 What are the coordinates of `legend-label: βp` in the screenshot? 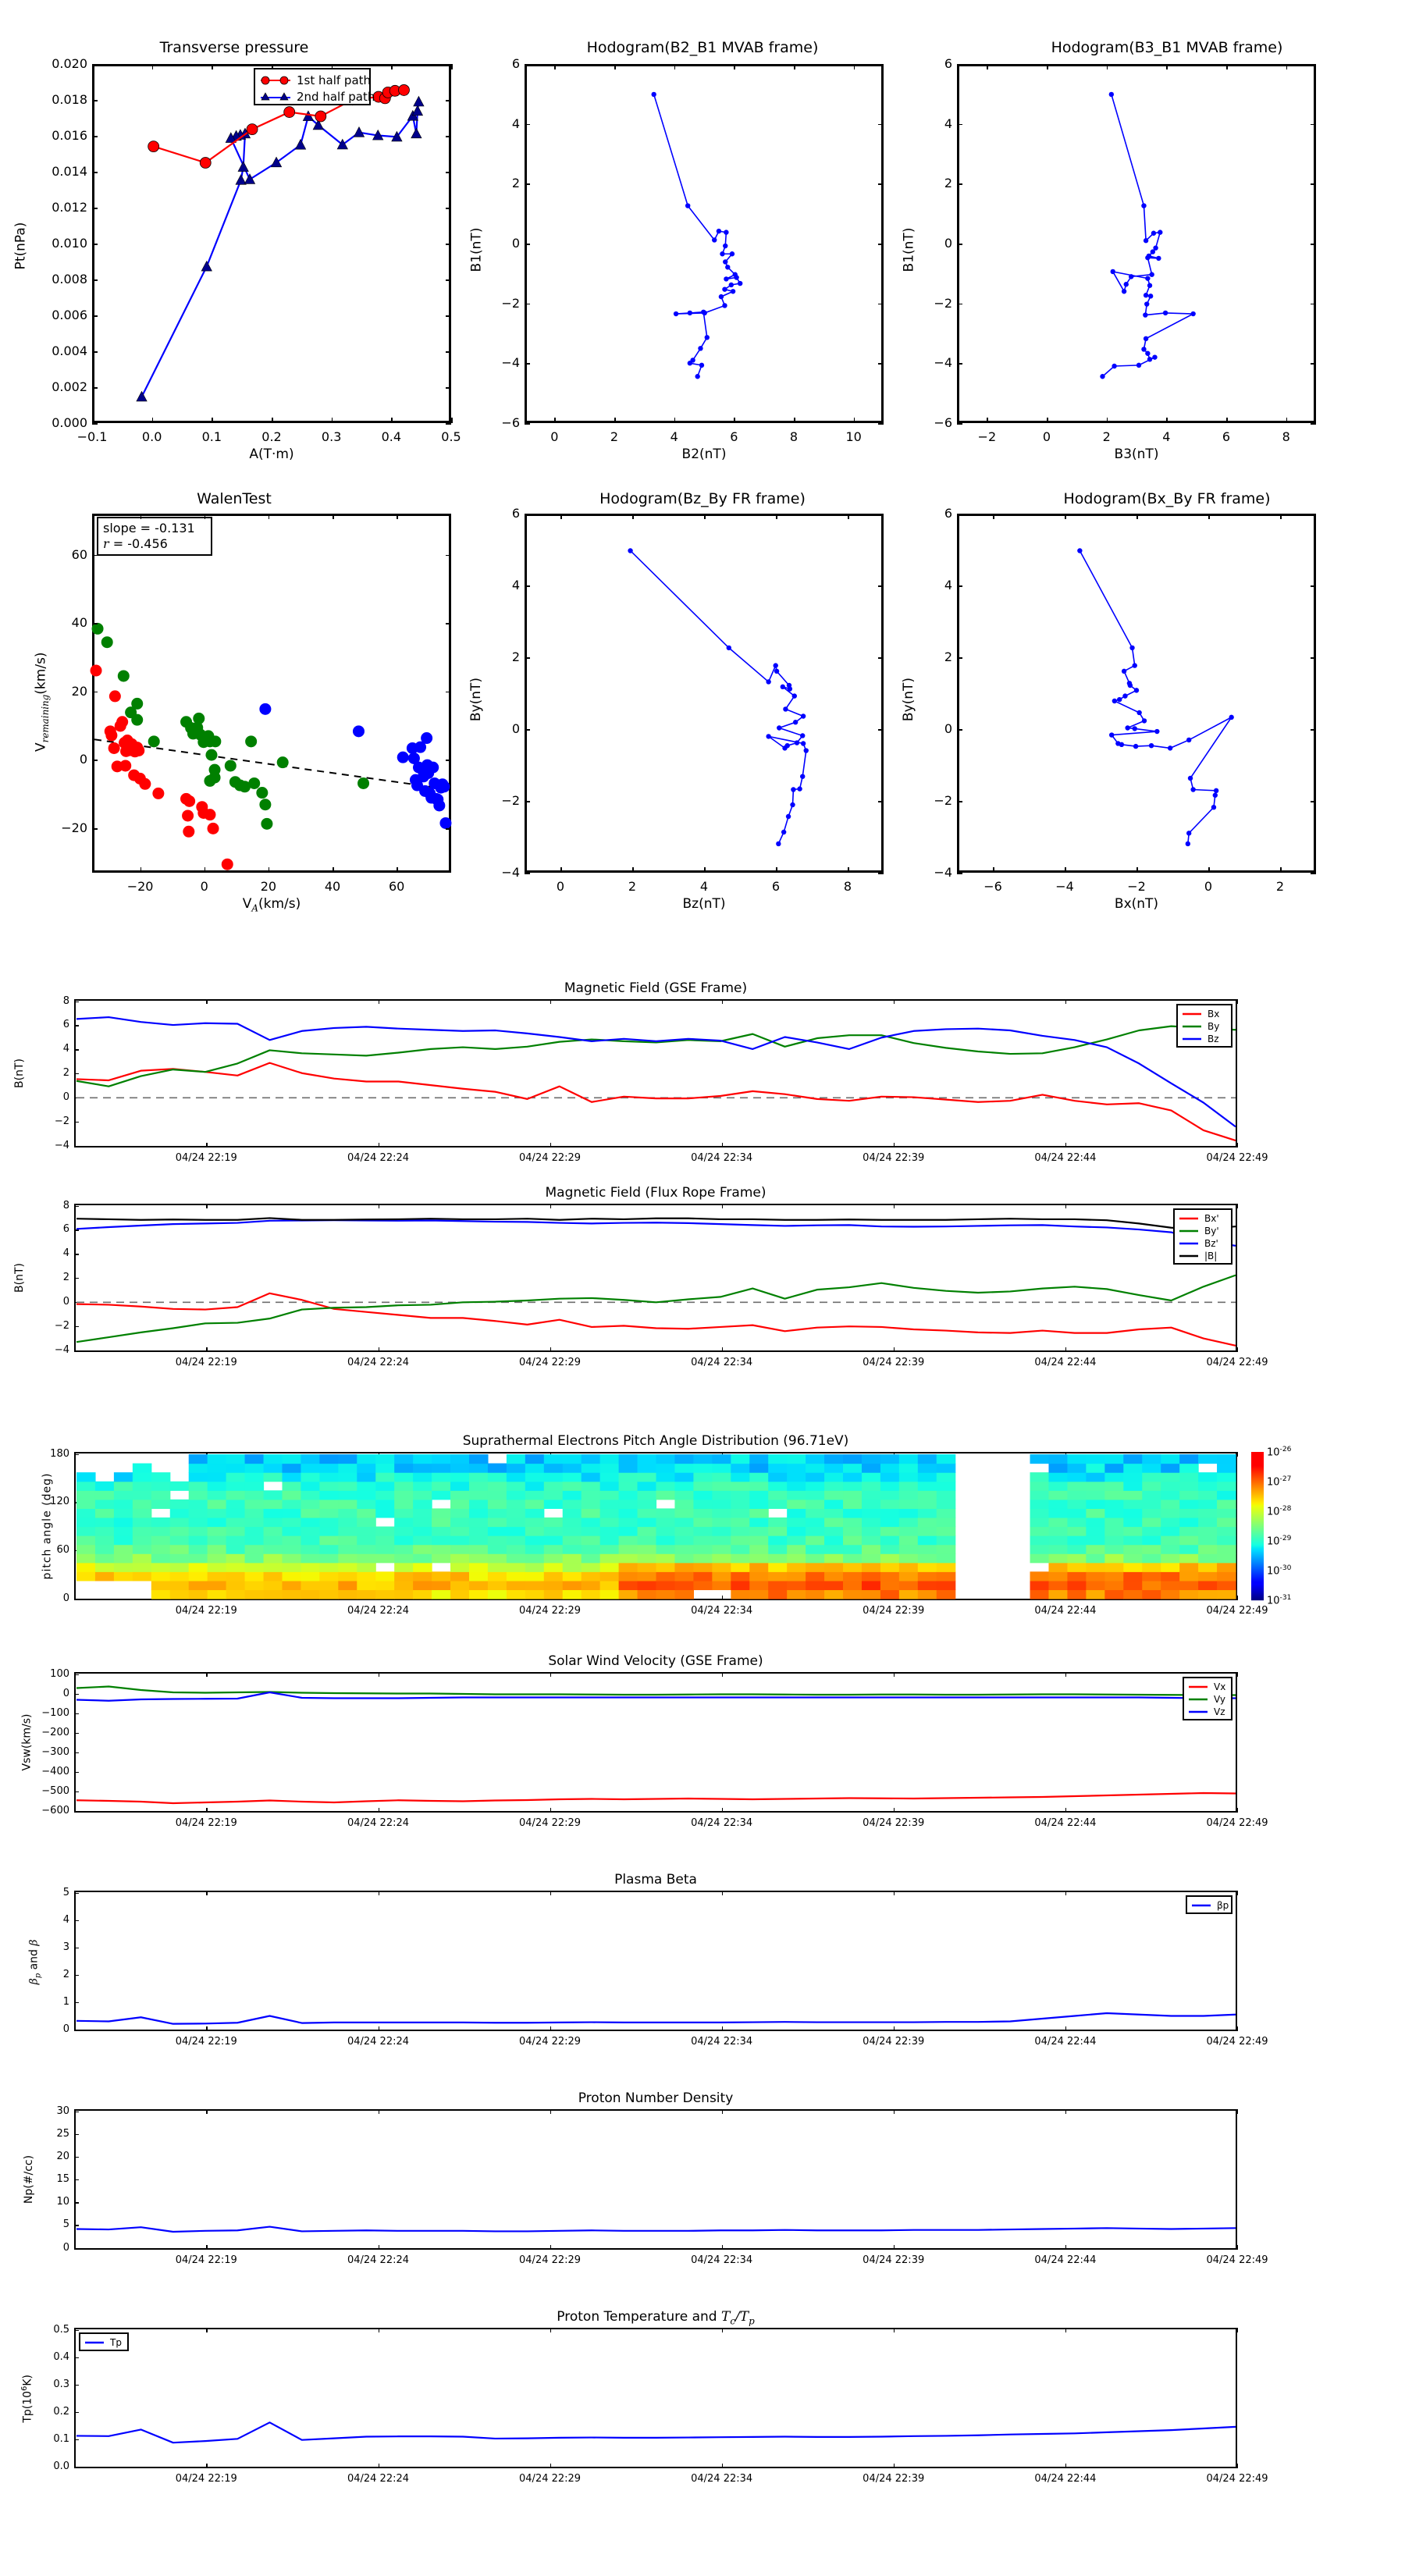 It's located at (1223, 1905).